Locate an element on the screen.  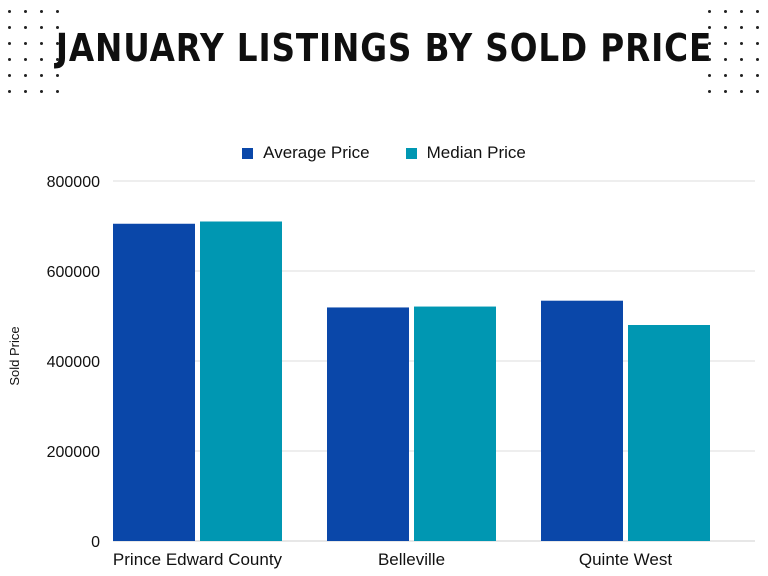
legend-label-average: Average Price is located at coordinates (316, 152).